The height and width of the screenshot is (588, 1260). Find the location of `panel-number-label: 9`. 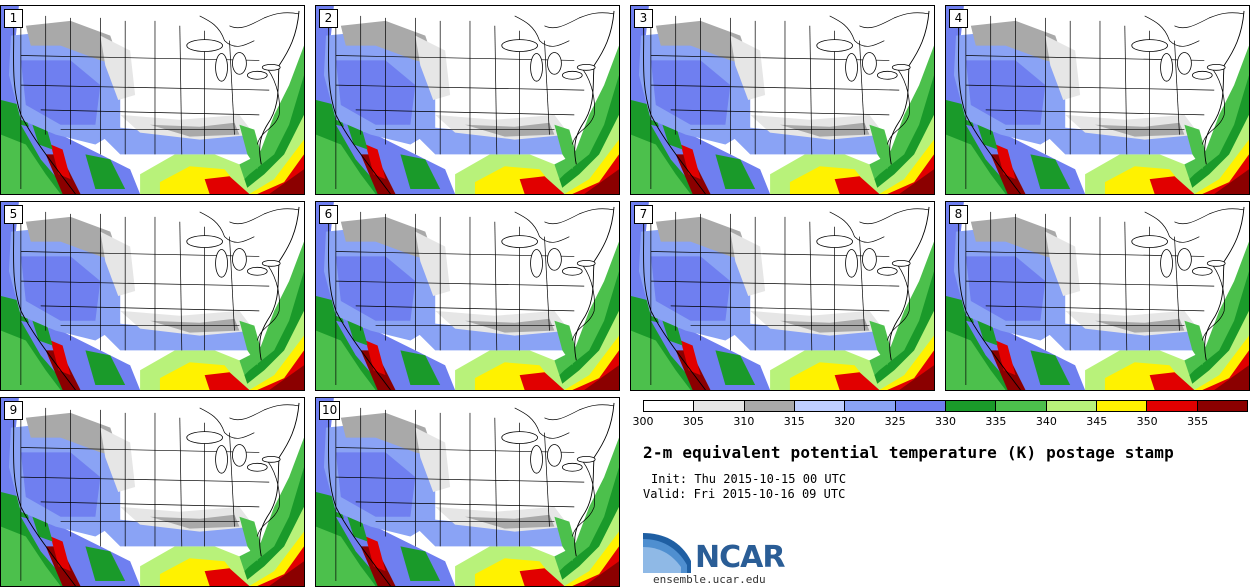

panel-number-label: 9 is located at coordinates (13, 410).